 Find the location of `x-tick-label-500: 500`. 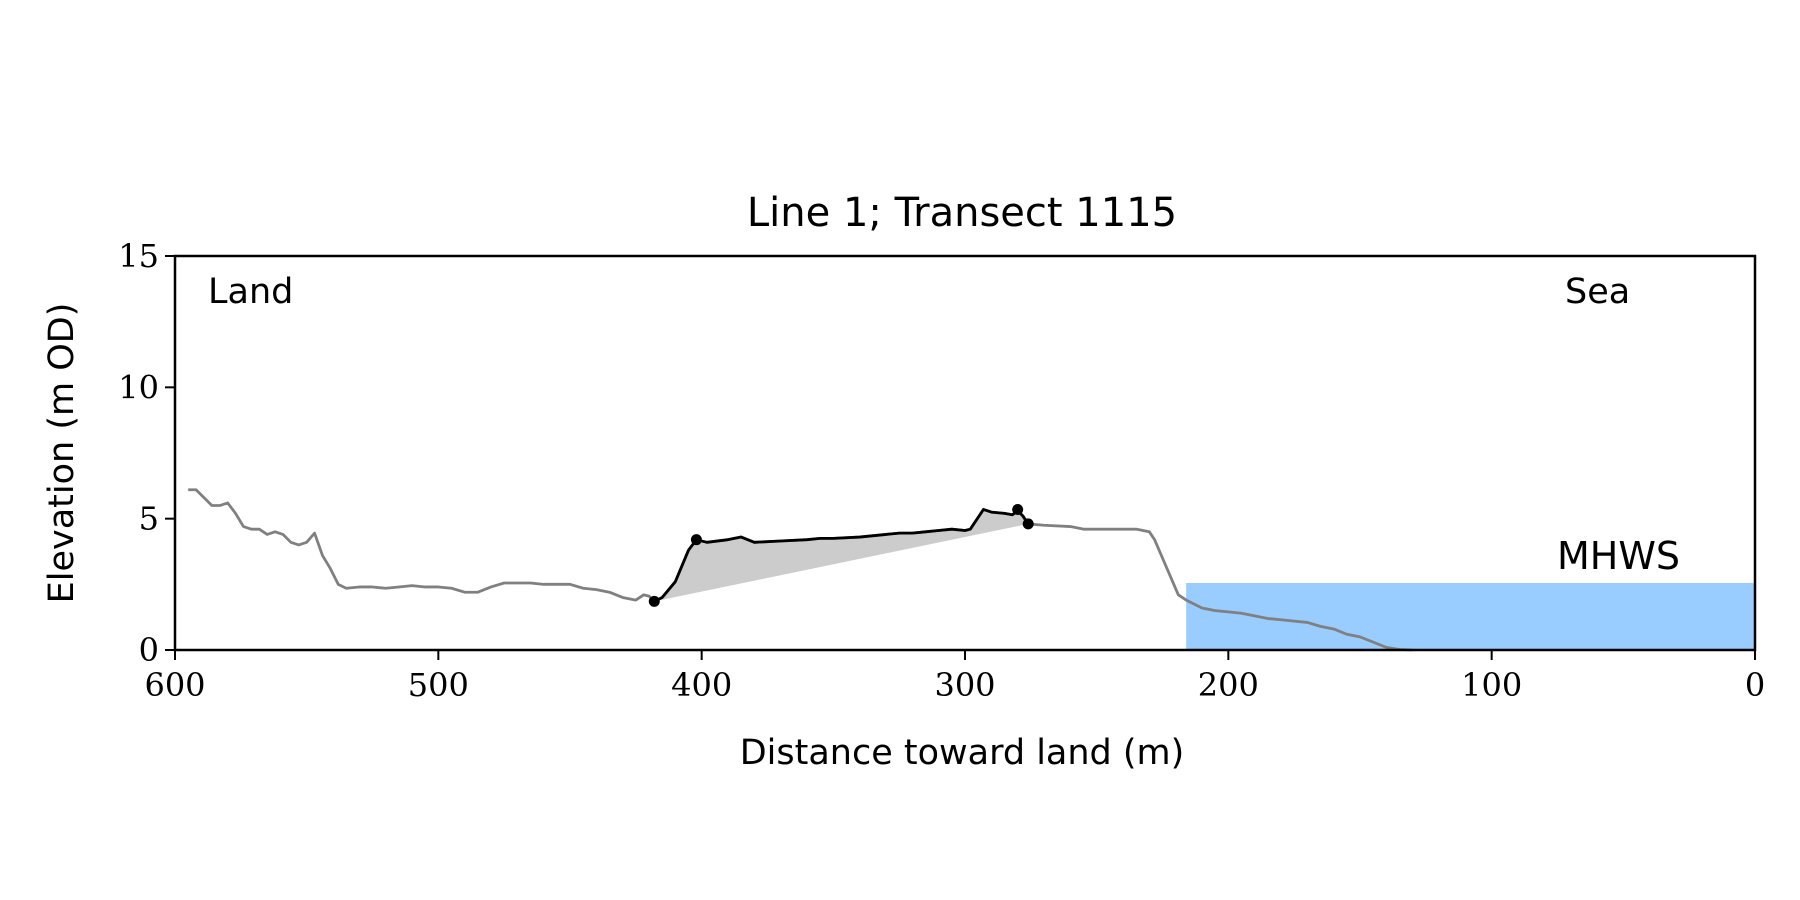

x-tick-label-500: 500 is located at coordinates (438, 685).